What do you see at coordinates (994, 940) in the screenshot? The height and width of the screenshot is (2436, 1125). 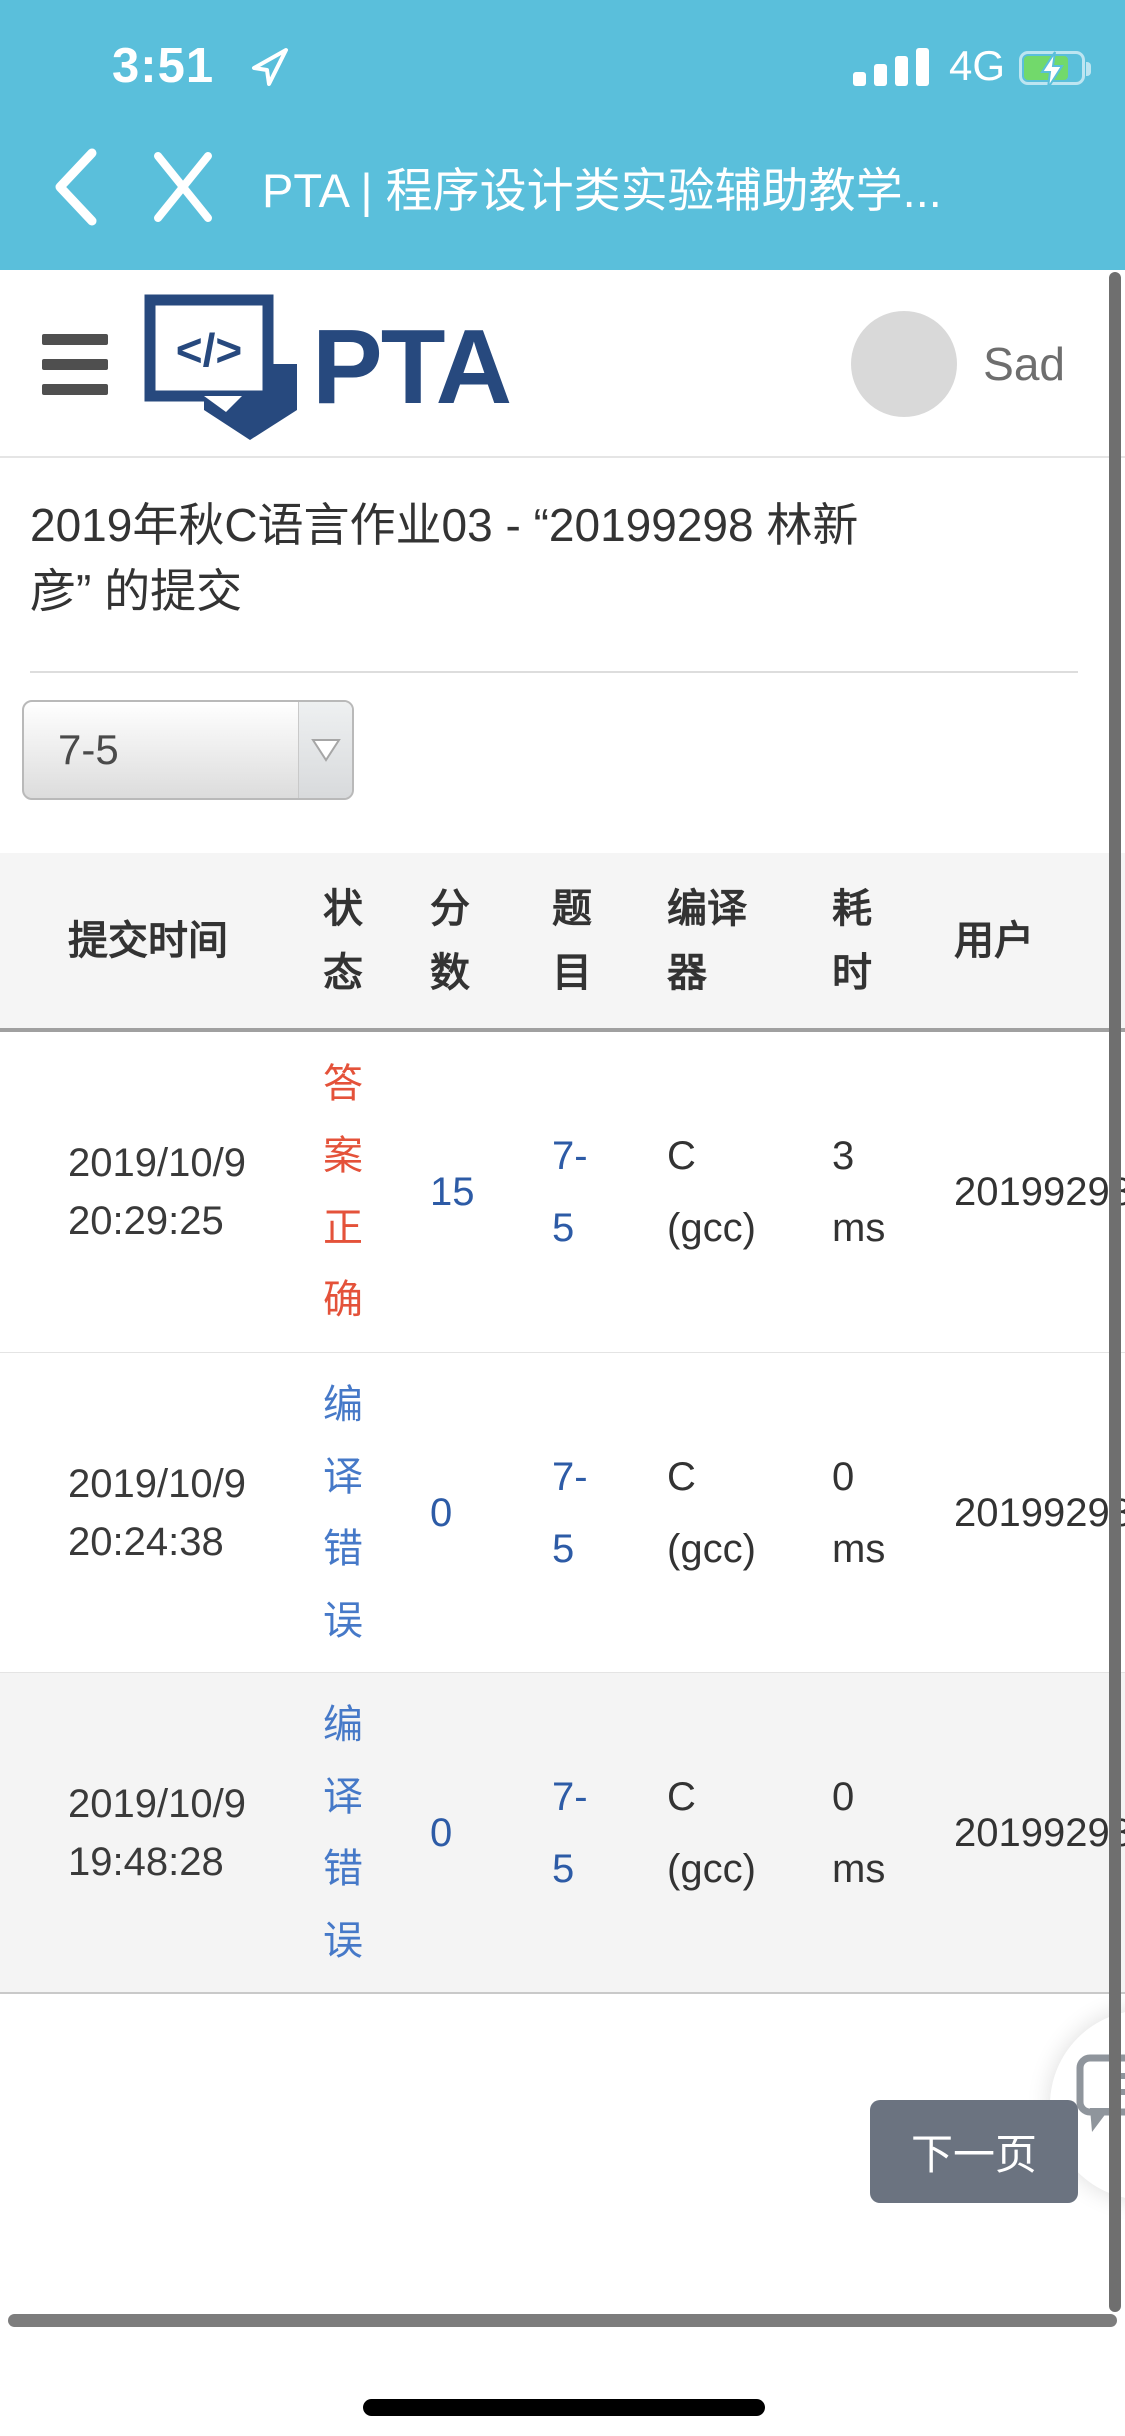 I see `col-header-user: 用户` at bounding box center [994, 940].